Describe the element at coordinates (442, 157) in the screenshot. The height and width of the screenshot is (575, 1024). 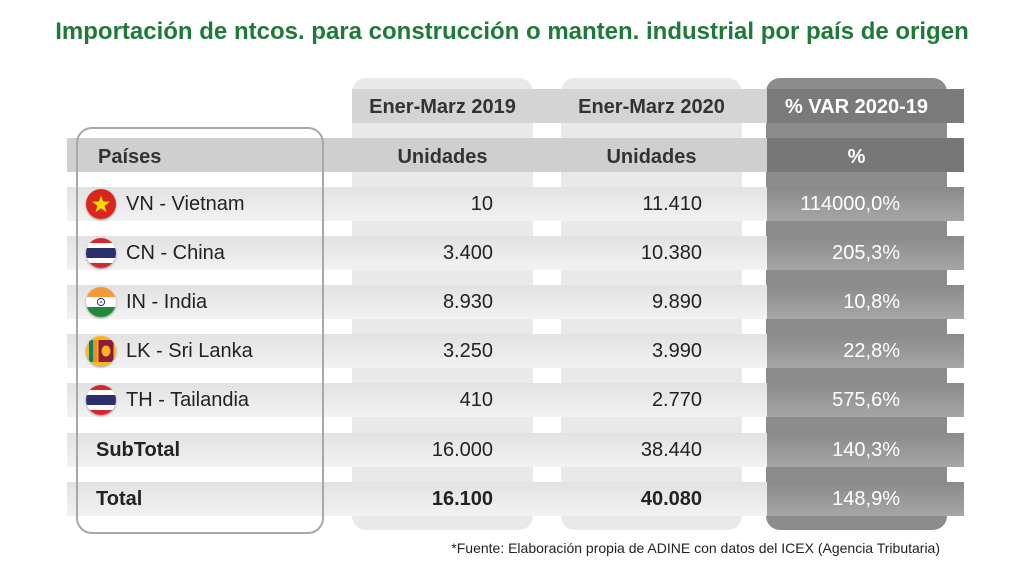
I see `header-unidades-2019: Unidades` at that location.